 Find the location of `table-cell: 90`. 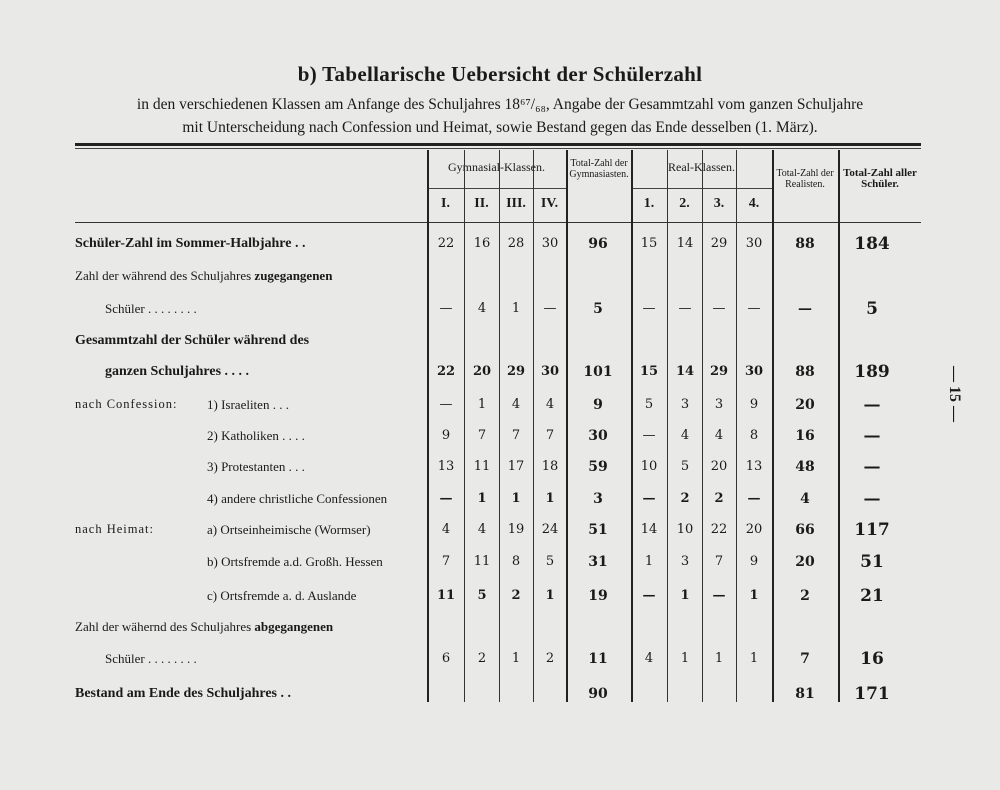

table-cell: 90 is located at coordinates (598, 694).